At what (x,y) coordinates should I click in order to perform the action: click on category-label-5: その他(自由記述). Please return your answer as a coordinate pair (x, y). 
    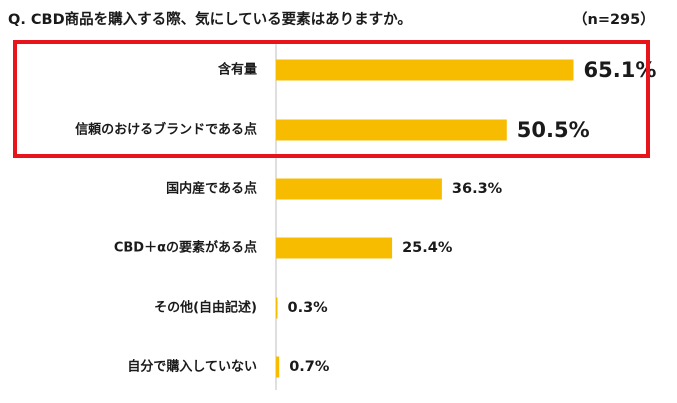
    Looking at the image, I should click on (205, 308).